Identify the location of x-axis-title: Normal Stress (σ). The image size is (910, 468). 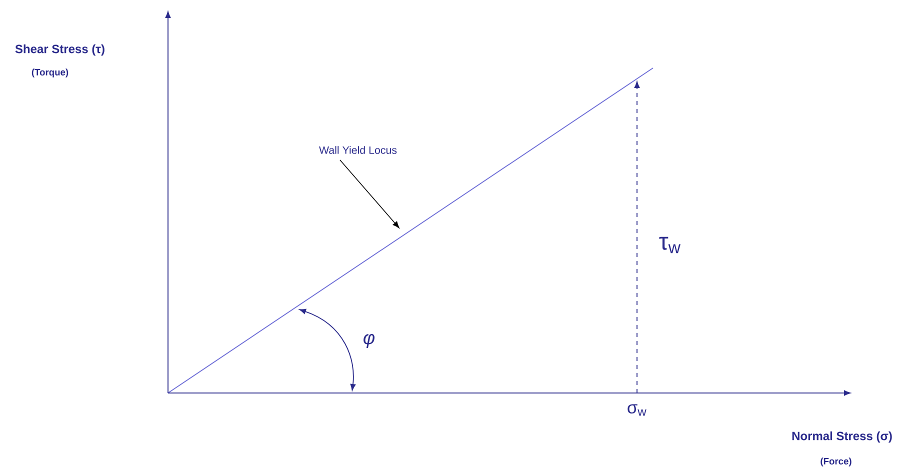
(842, 437).